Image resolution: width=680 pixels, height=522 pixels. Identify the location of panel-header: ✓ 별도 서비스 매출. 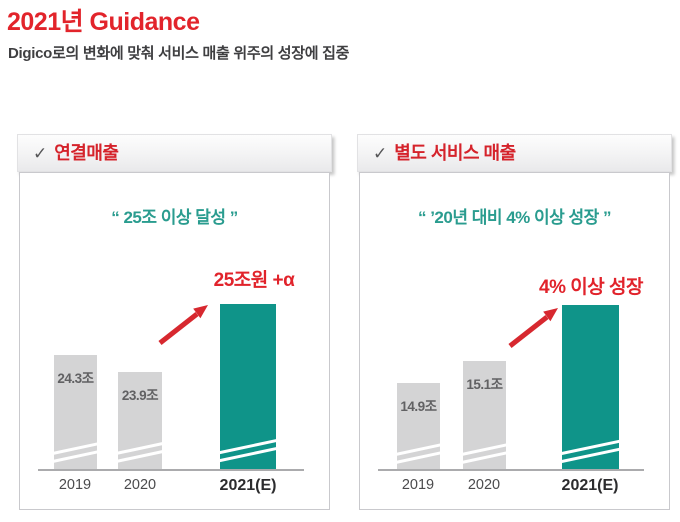
(514, 153).